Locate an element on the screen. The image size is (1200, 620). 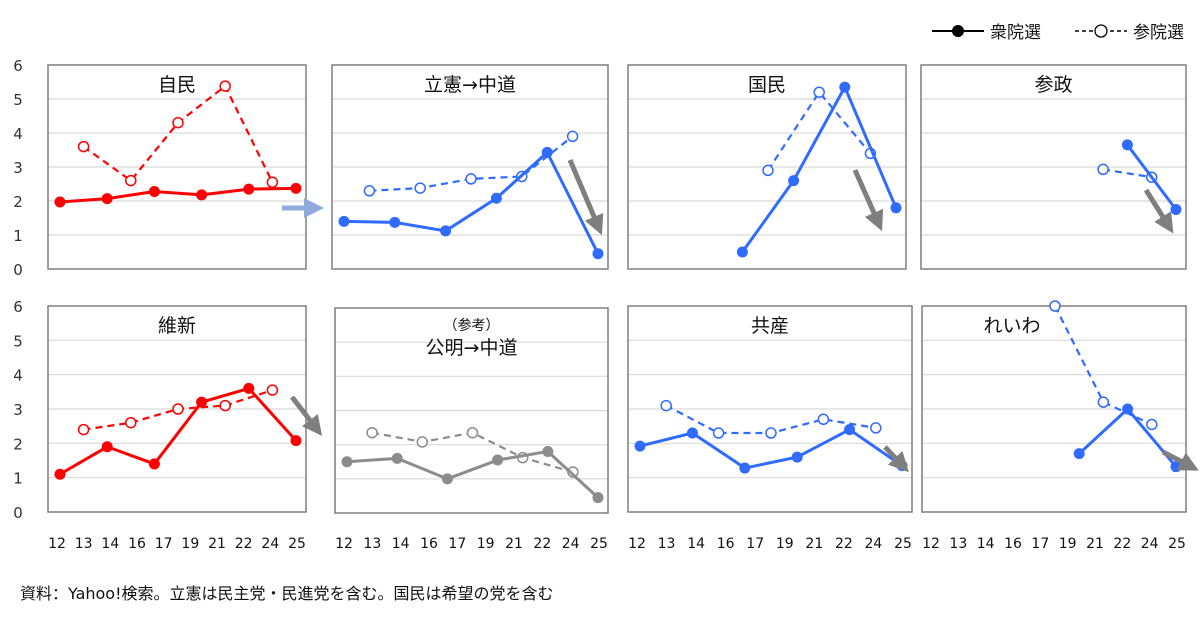
panel-2: 立憲→中道 is located at coordinates (470, 167).